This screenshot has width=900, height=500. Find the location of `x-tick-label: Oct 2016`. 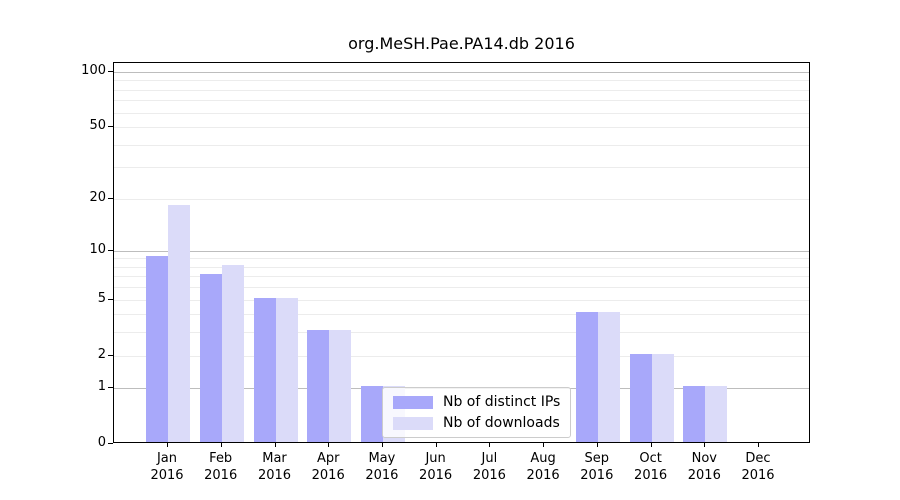

x-tick-label: Oct 2016 is located at coordinates (651, 467).